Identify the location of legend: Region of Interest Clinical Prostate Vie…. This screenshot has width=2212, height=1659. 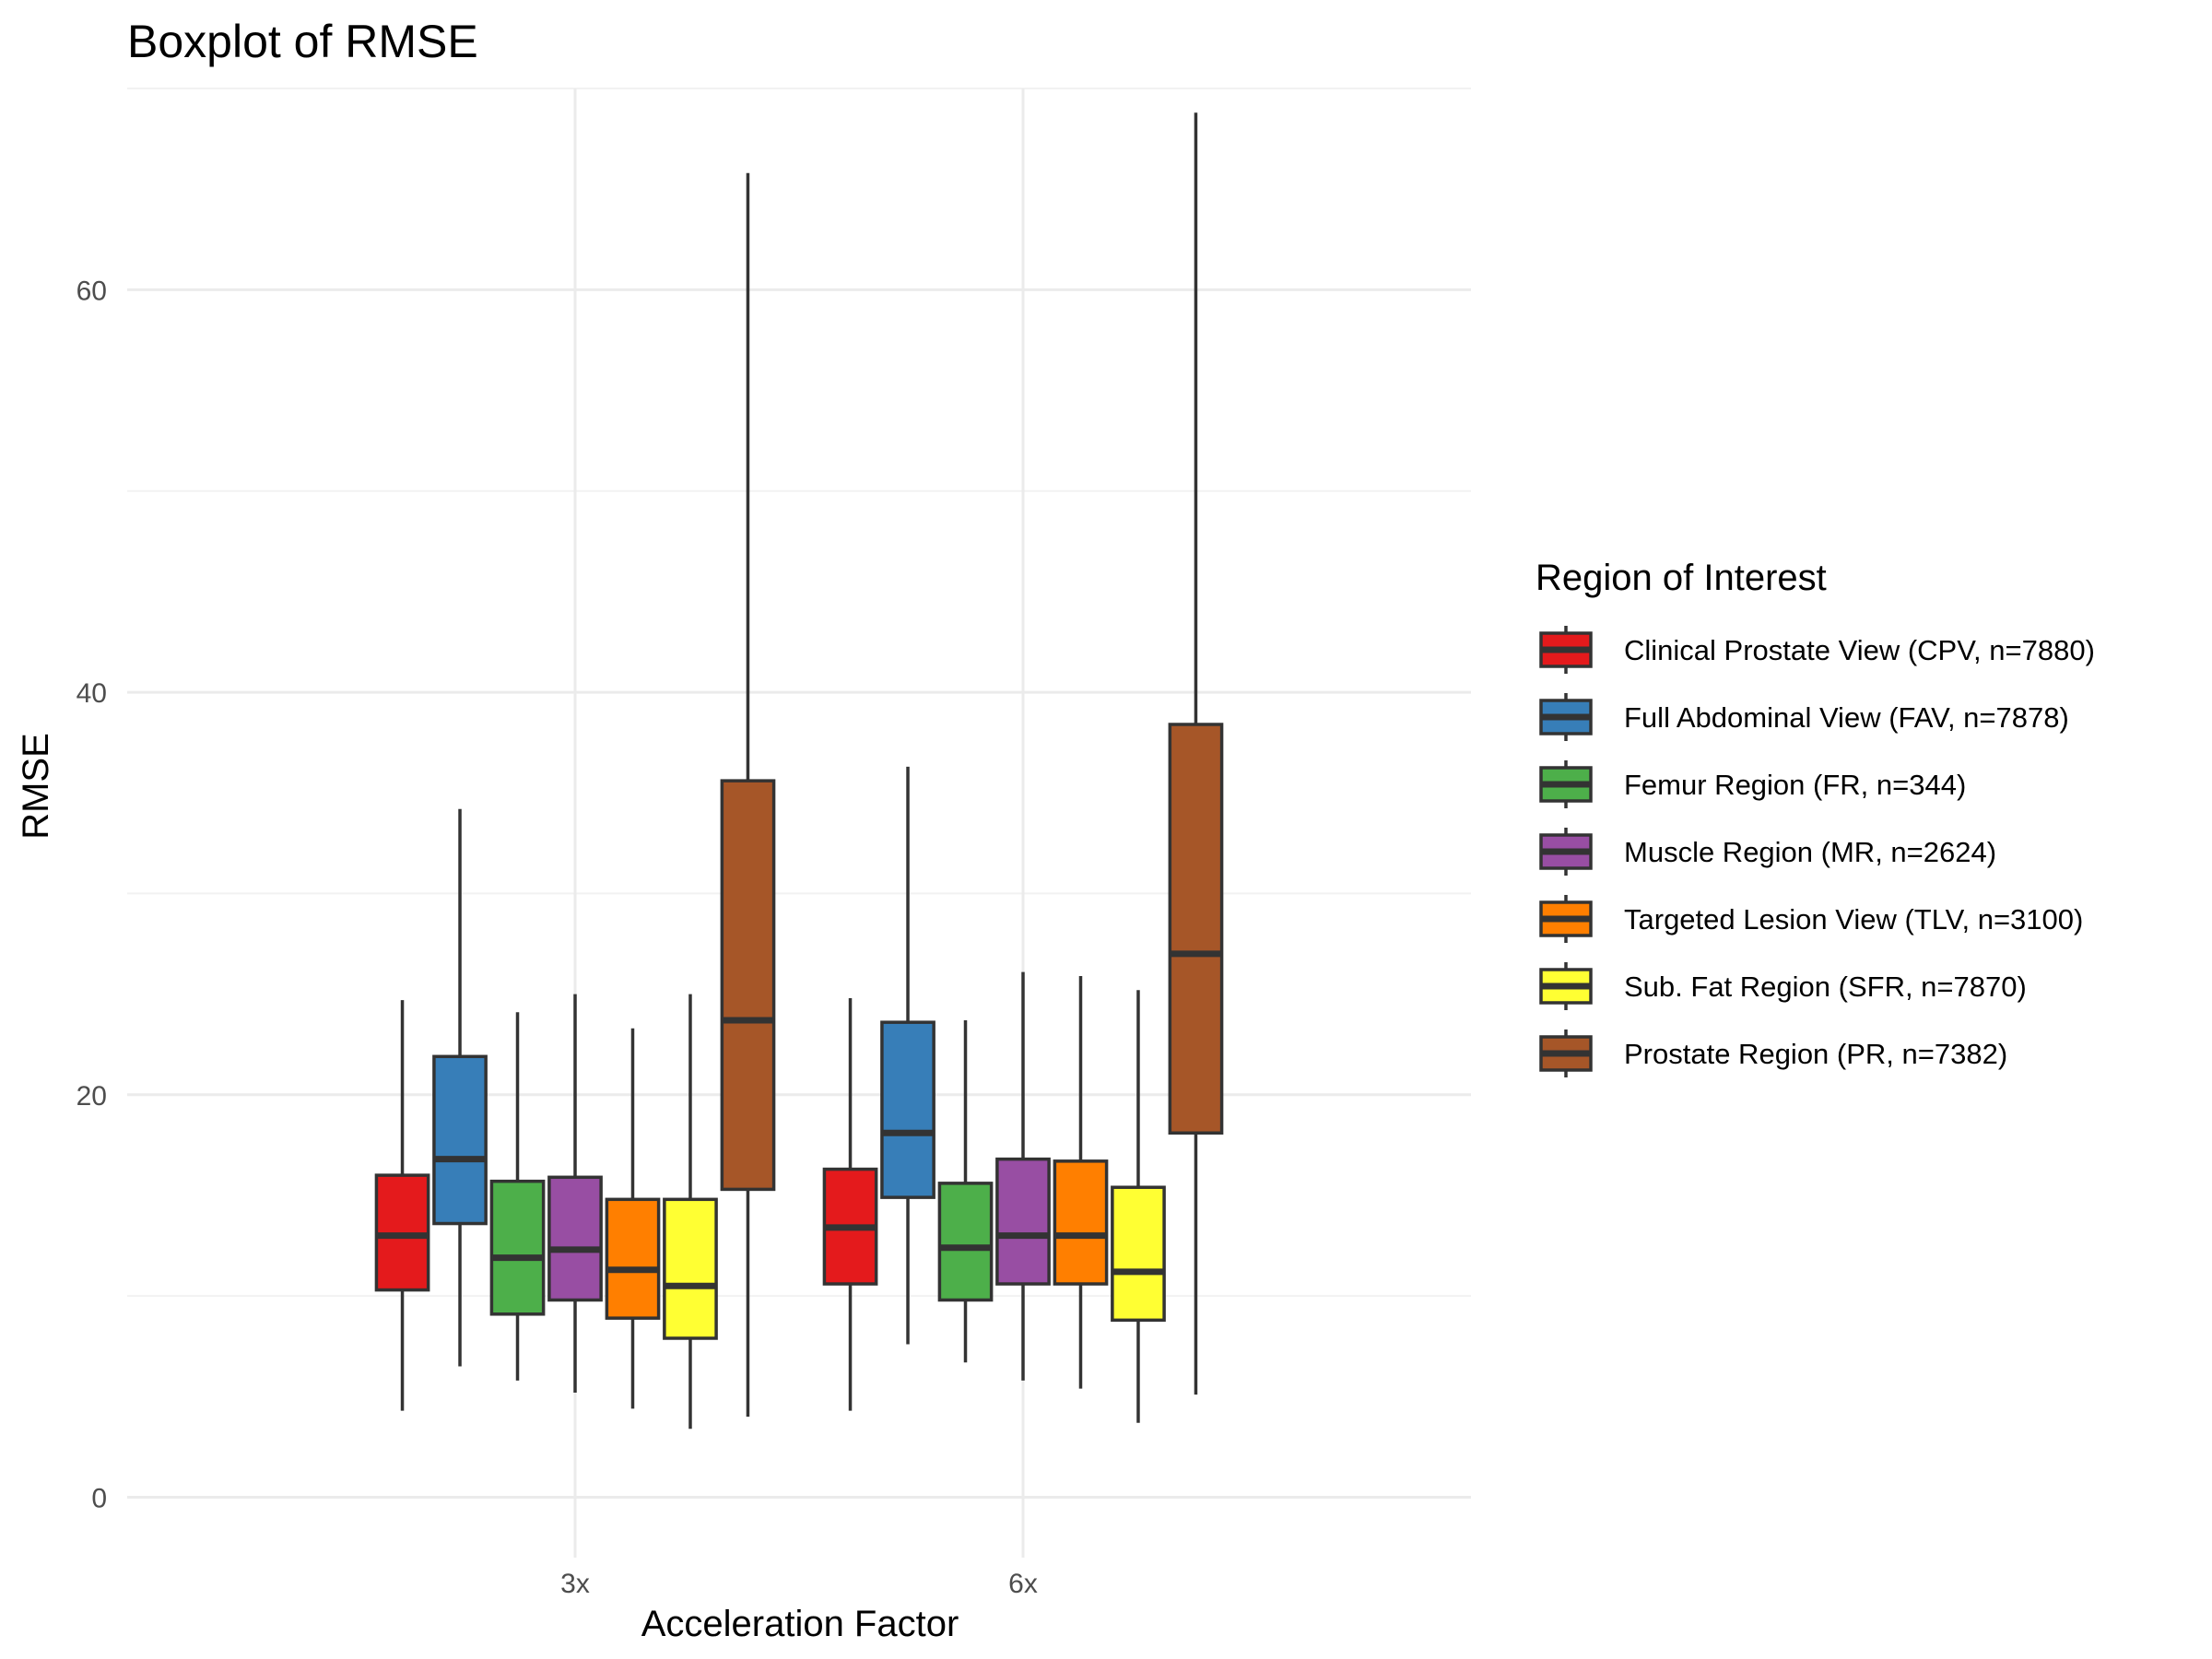
(1815, 817).